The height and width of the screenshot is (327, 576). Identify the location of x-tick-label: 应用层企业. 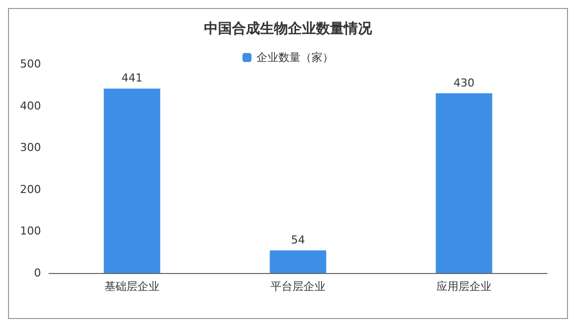
(464, 286).